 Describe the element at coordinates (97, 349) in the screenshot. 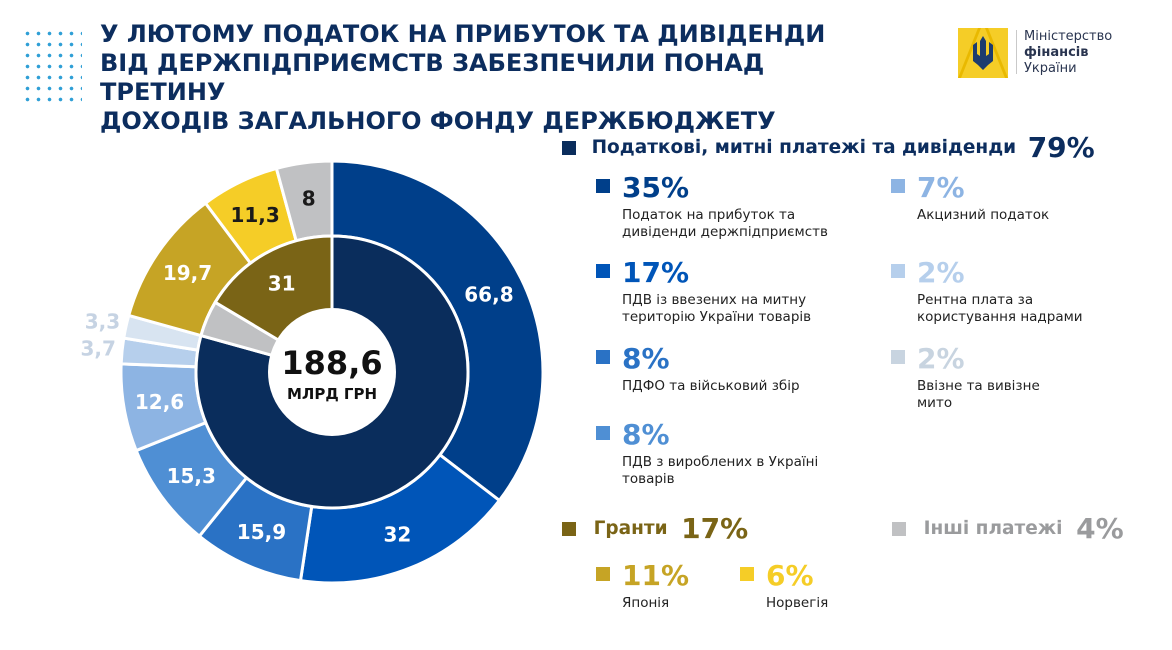

I see `donut-slice-label: 3,7` at that location.